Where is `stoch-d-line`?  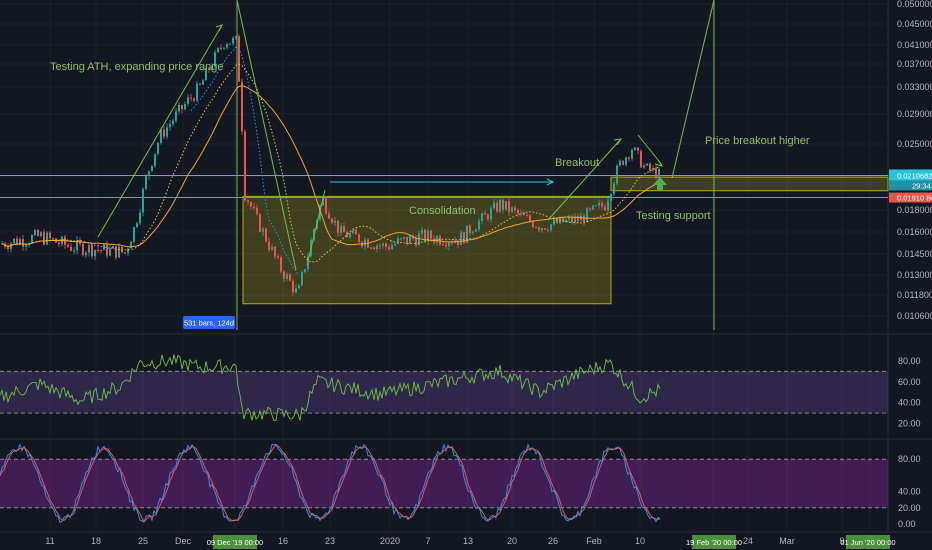 stoch-d-line is located at coordinates (330, 483).